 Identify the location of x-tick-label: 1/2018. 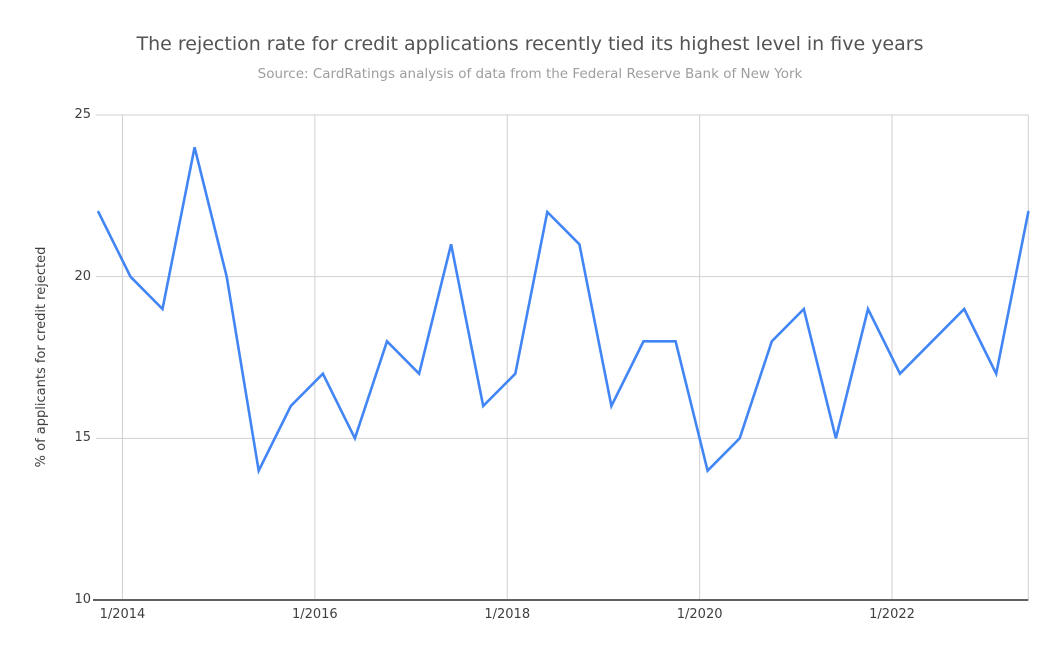
(507, 614).